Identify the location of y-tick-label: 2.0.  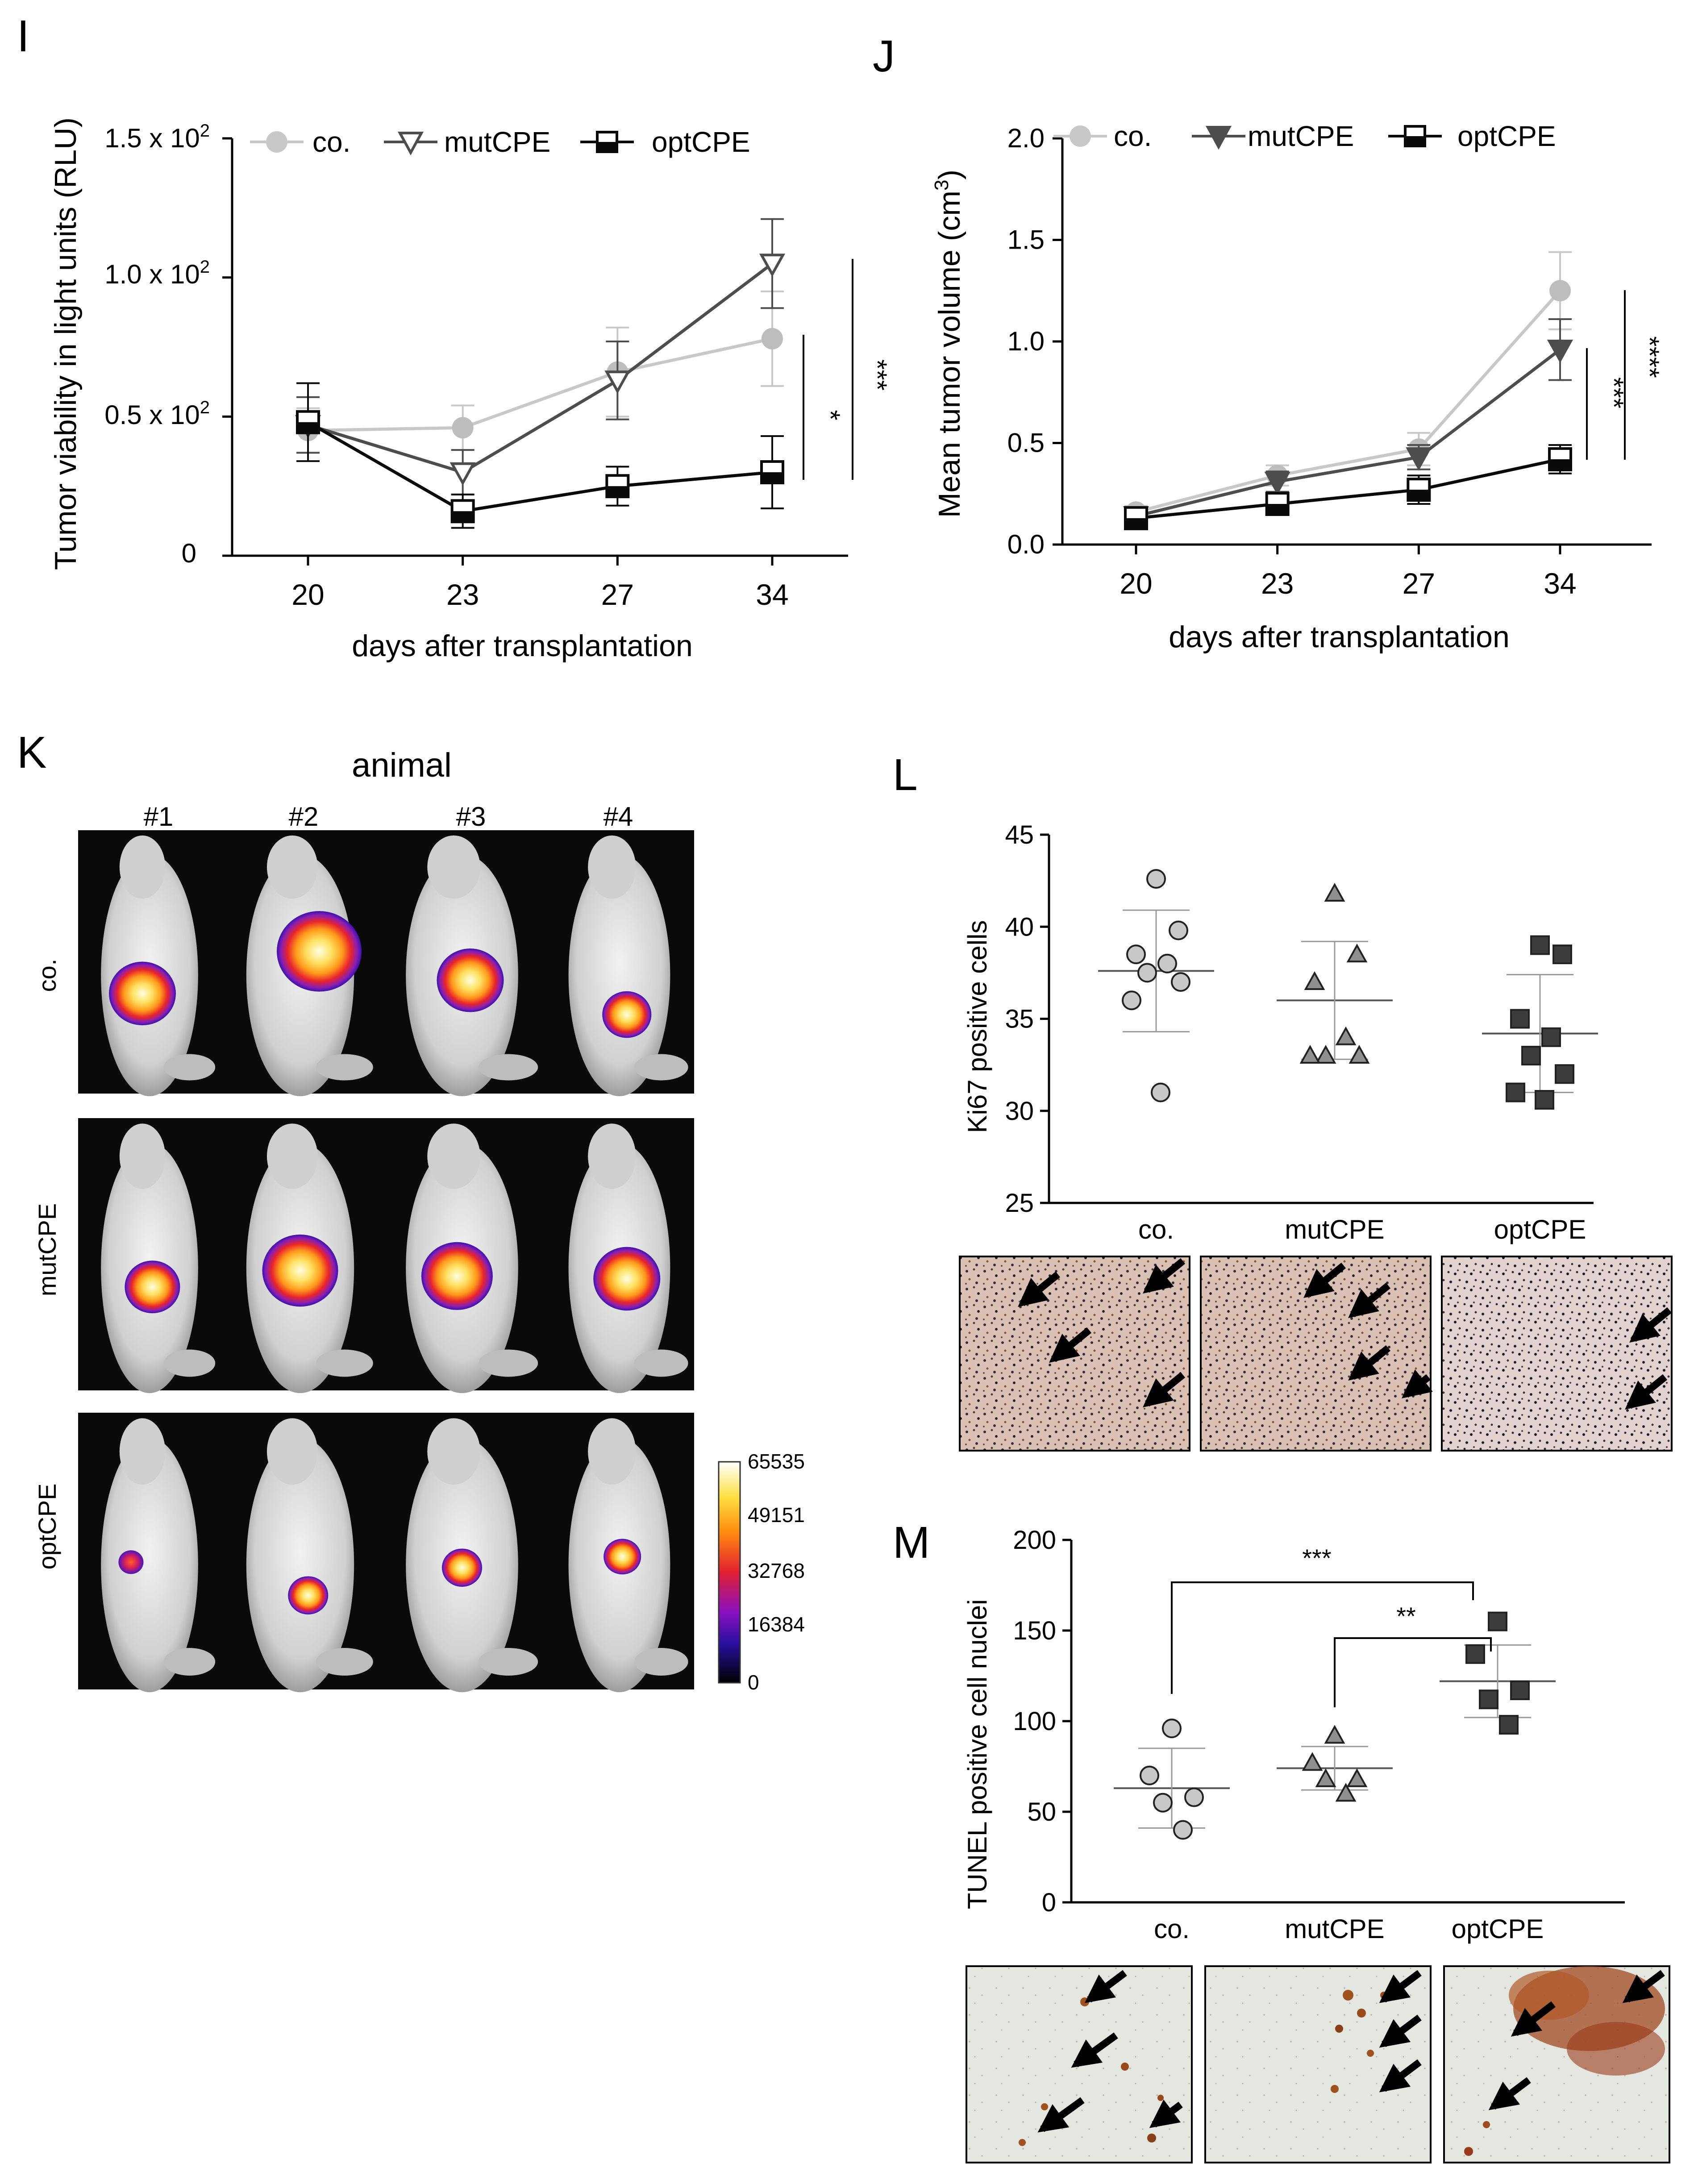
(1026, 138).